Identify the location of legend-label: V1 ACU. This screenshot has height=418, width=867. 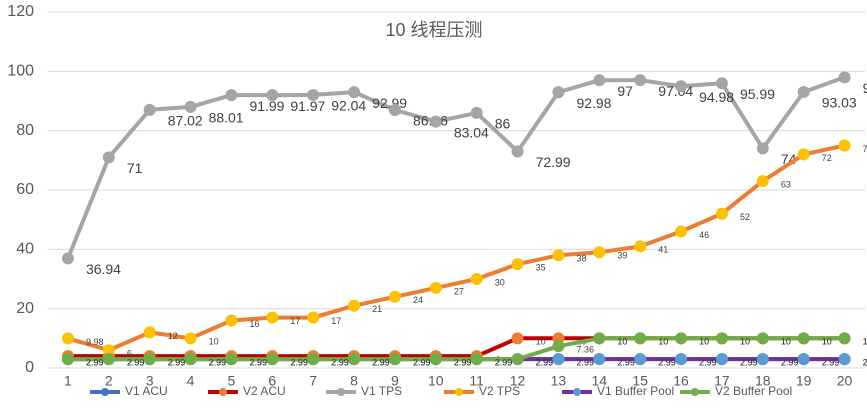
(146, 391).